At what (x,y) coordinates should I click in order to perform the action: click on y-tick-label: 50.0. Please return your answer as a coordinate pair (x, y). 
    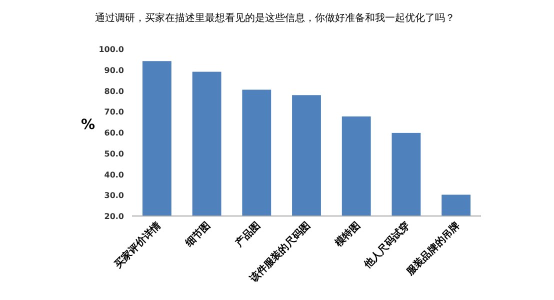
    Looking at the image, I should click on (114, 153).